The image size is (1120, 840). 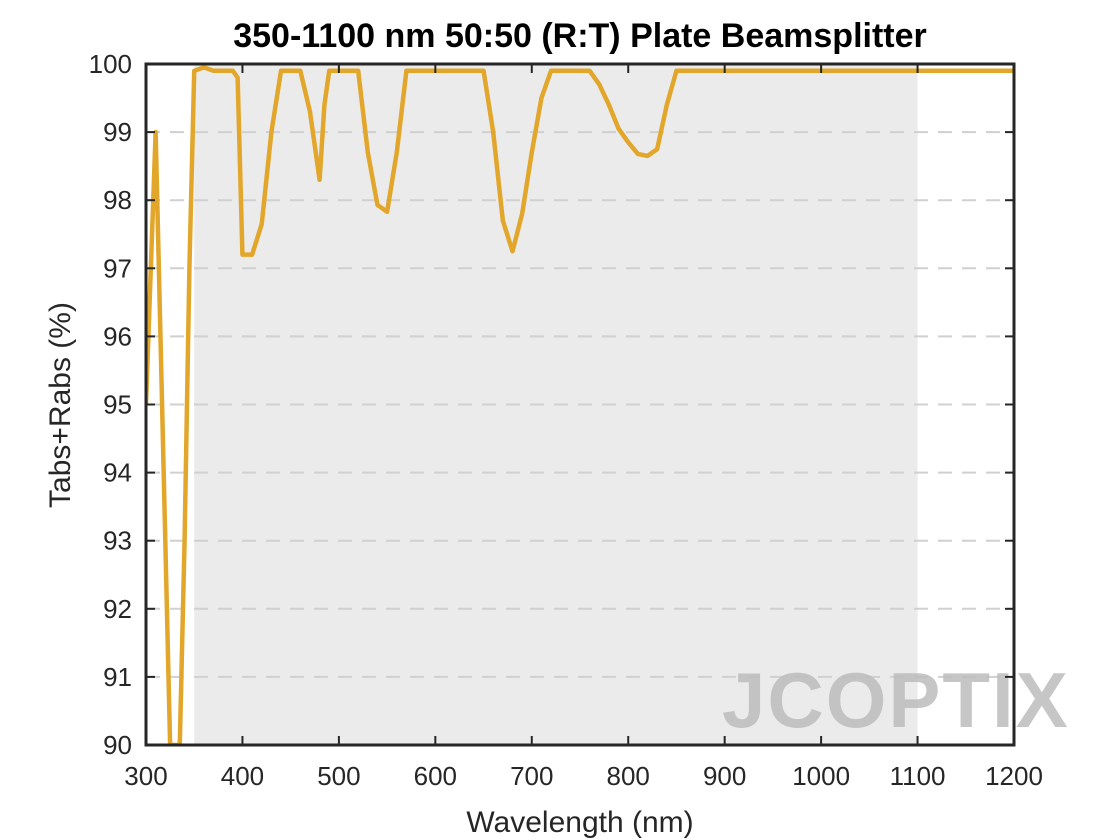 I want to click on x-tick-label: 1000, so click(x=821, y=776).